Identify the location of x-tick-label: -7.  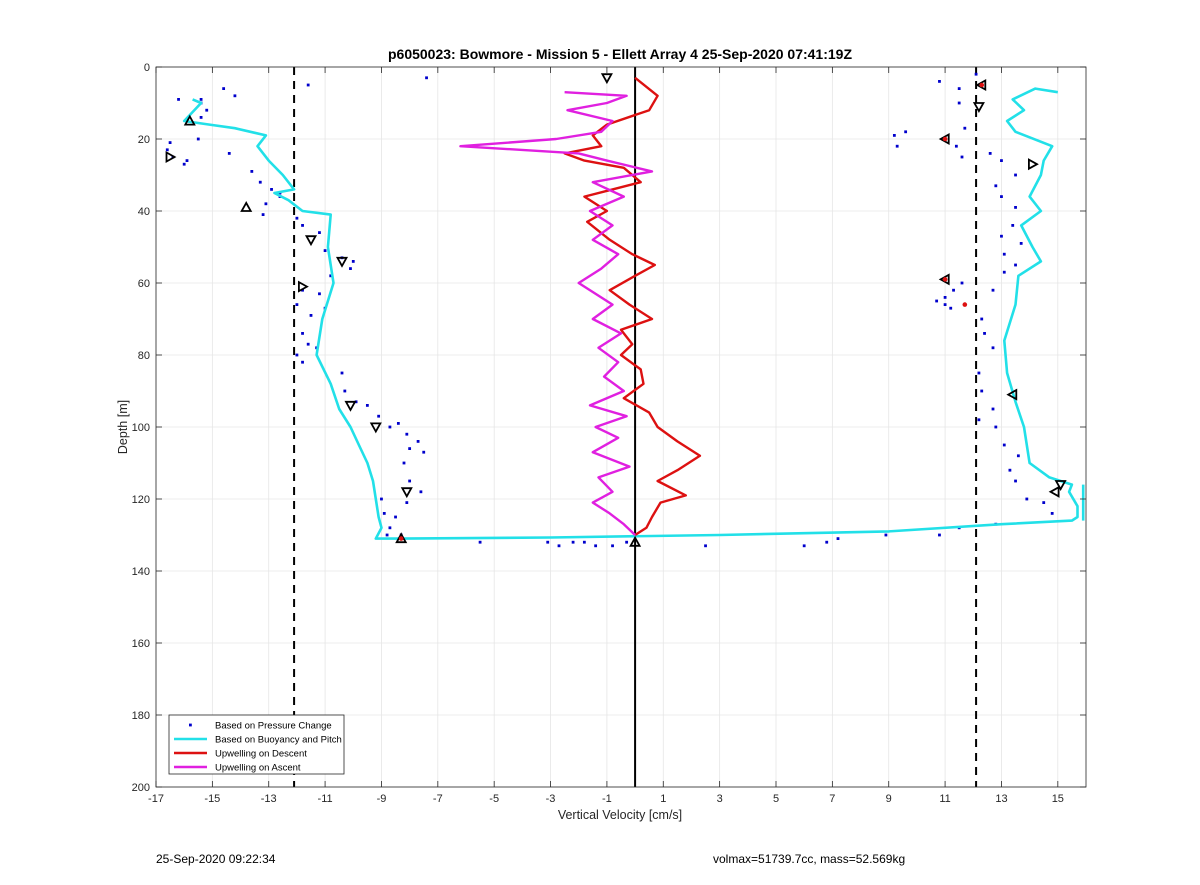
(438, 799).